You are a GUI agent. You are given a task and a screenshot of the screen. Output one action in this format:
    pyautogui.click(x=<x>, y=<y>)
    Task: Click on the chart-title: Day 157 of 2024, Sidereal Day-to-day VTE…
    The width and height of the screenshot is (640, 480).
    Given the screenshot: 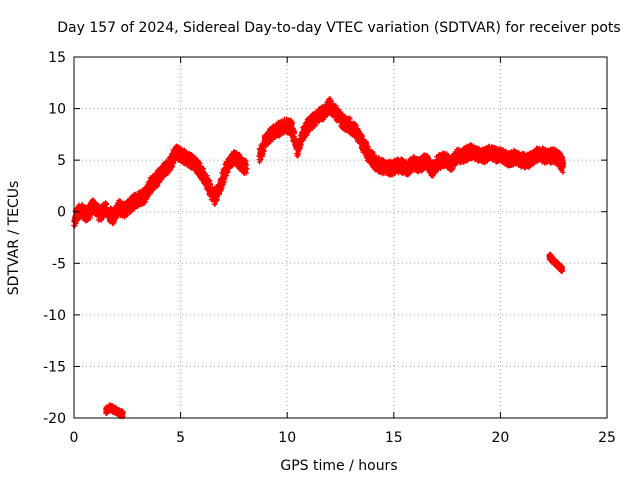 What is the action you would take?
    pyautogui.click(x=338, y=28)
    